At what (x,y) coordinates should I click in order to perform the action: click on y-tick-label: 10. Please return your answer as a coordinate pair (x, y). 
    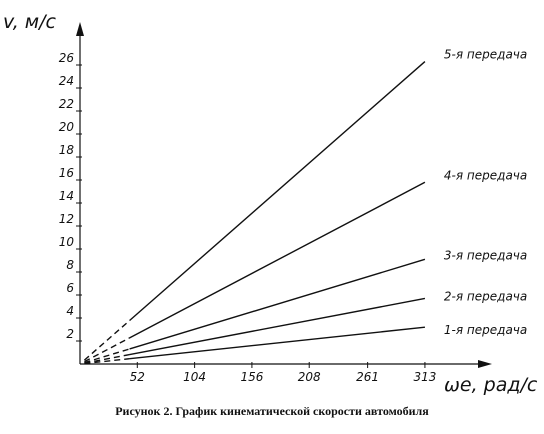
    Looking at the image, I should click on (67, 242).